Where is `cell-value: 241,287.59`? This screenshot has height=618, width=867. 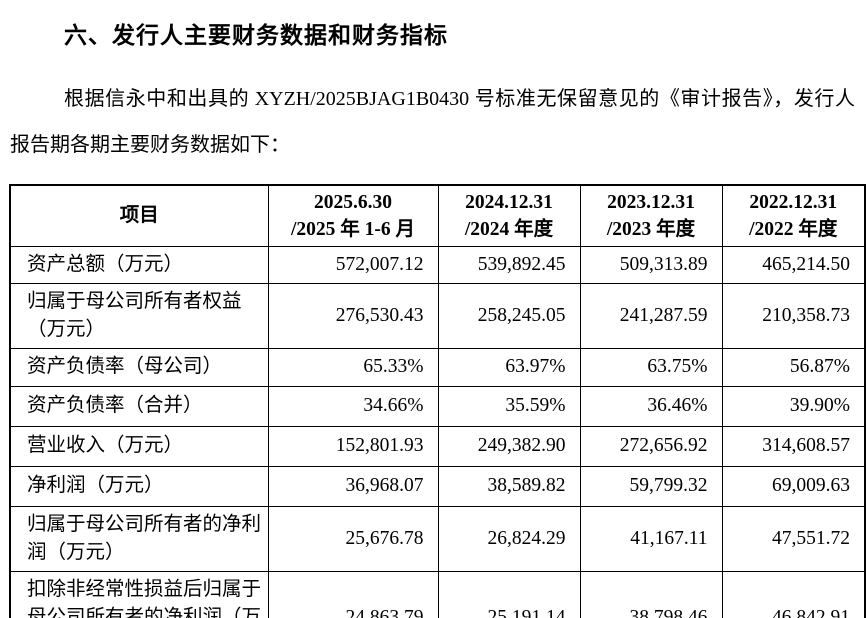 cell-value: 241,287.59 is located at coordinates (651, 315).